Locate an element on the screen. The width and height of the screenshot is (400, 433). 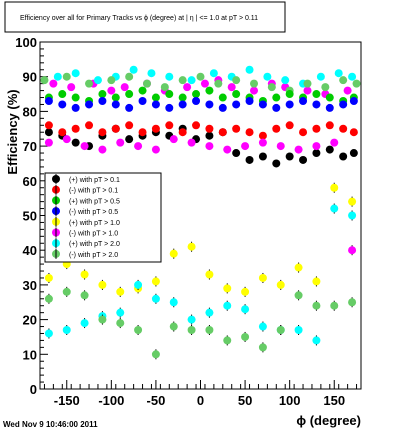
y-axis-label: Efficiency (%) is located at coordinates (12, 131).